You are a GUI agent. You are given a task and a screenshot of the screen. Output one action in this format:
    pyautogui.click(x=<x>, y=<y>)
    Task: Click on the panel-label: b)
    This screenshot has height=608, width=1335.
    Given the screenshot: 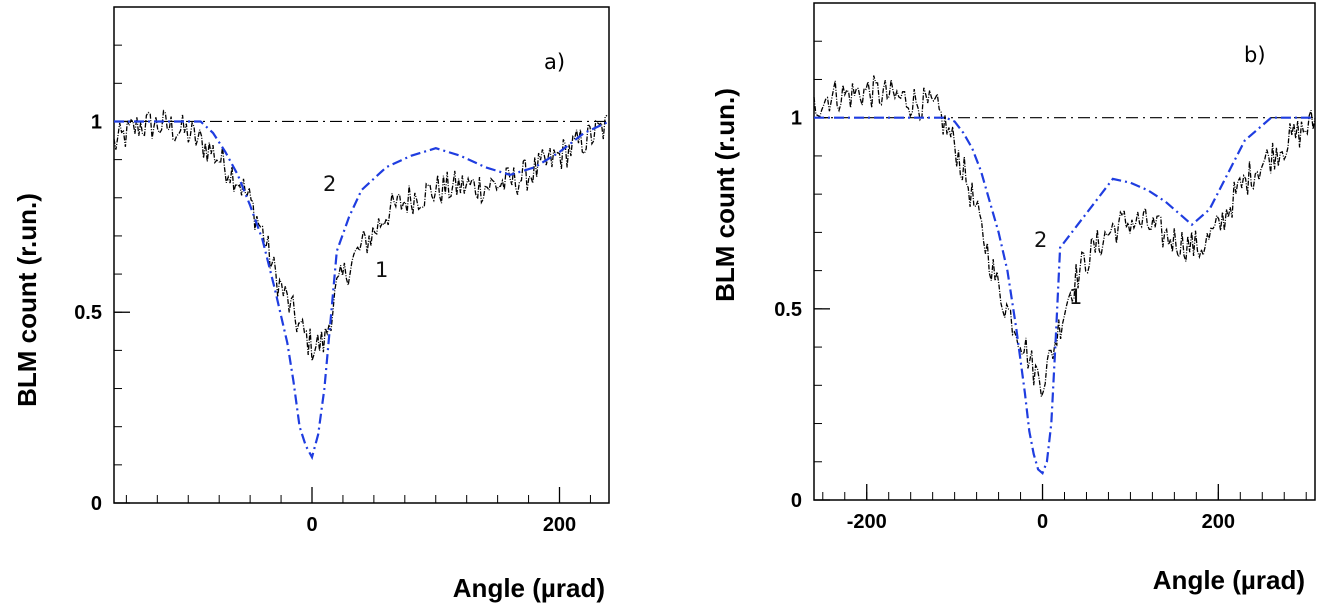 What is the action you would take?
    pyautogui.click(x=1255, y=55)
    